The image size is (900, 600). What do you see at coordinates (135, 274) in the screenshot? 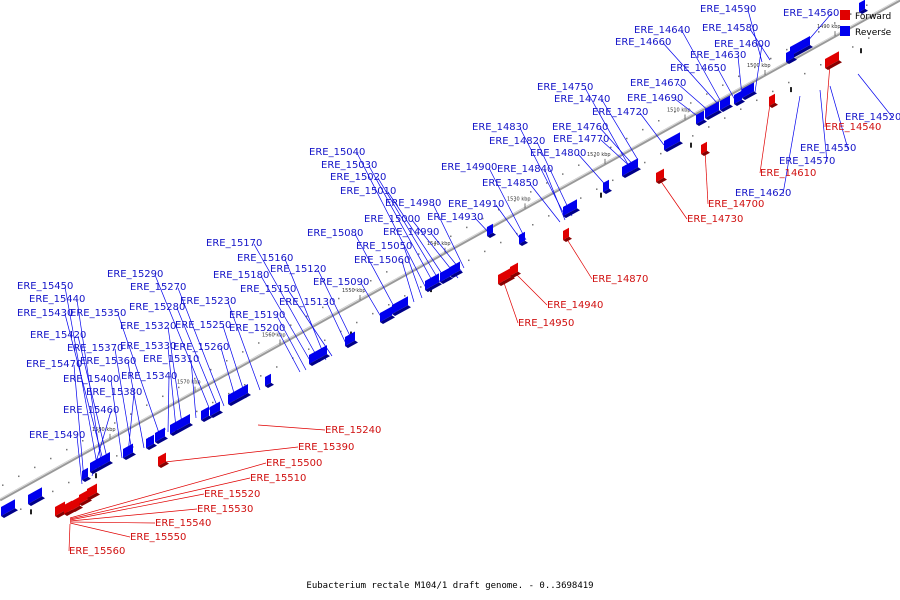
I see `reverse-gene-label: ERE_15290` at bounding box center [135, 274].